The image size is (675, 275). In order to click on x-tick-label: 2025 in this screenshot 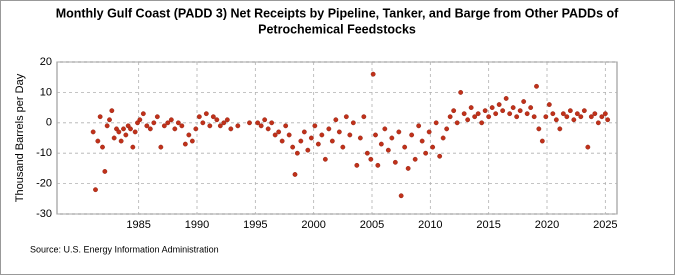, I will do `click(605, 225)`.